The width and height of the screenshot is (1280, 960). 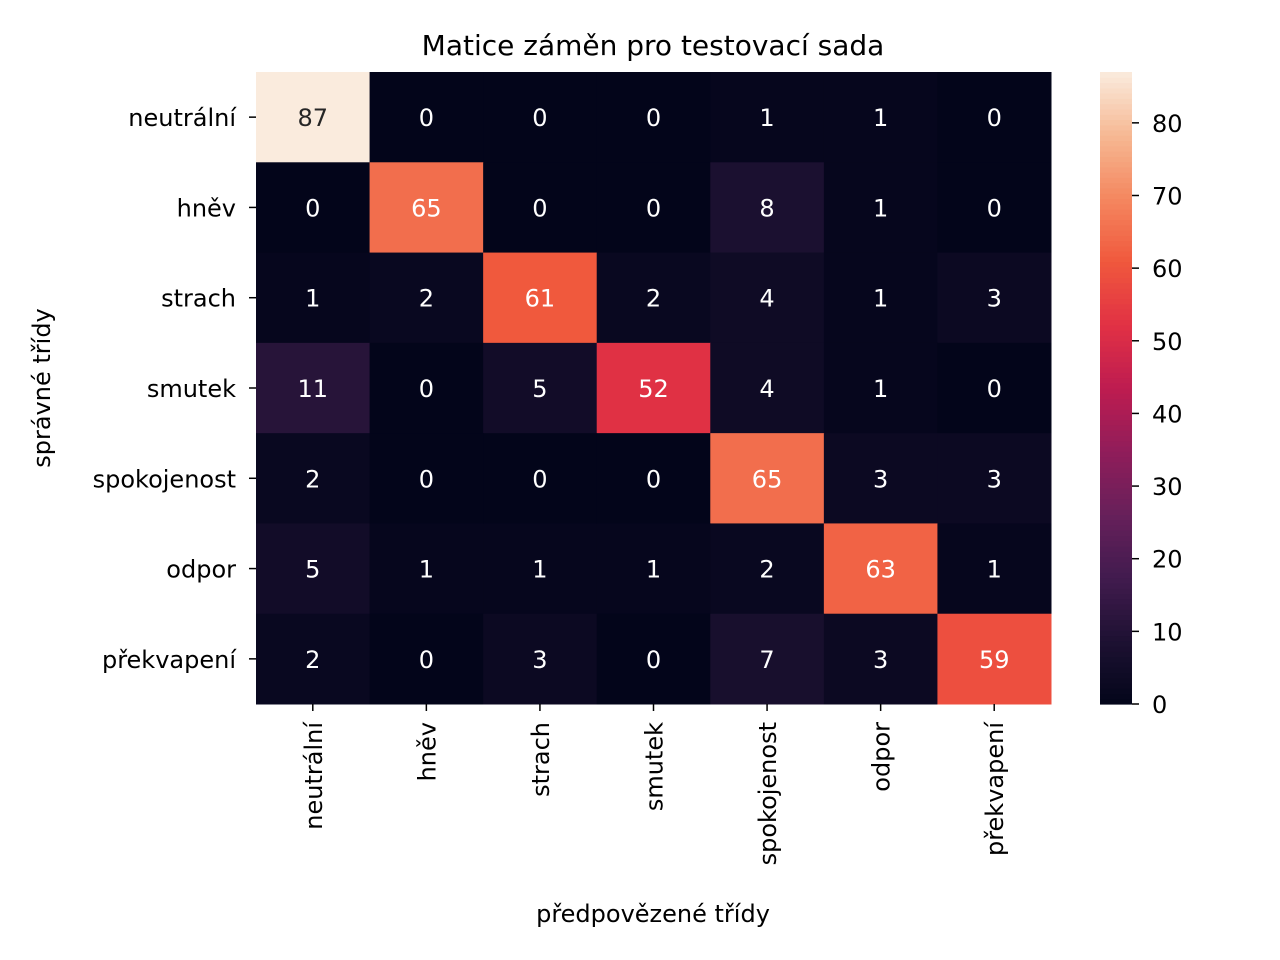 What do you see at coordinates (198, 299) in the screenshot?
I see `y-tick-label: strach` at bounding box center [198, 299].